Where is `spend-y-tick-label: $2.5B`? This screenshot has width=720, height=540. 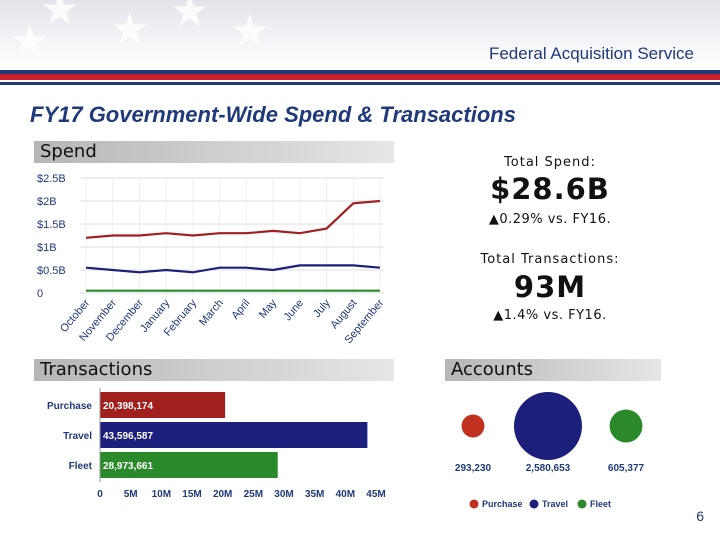
spend-y-tick-label: $2.5B is located at coordinates (51, 179).